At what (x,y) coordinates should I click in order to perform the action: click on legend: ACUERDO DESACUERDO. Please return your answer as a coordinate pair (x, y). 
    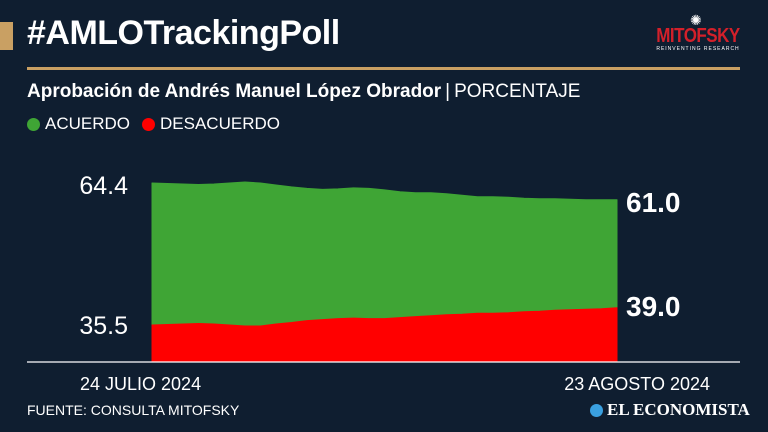
    Looking at the image, I should click on (153, 124).